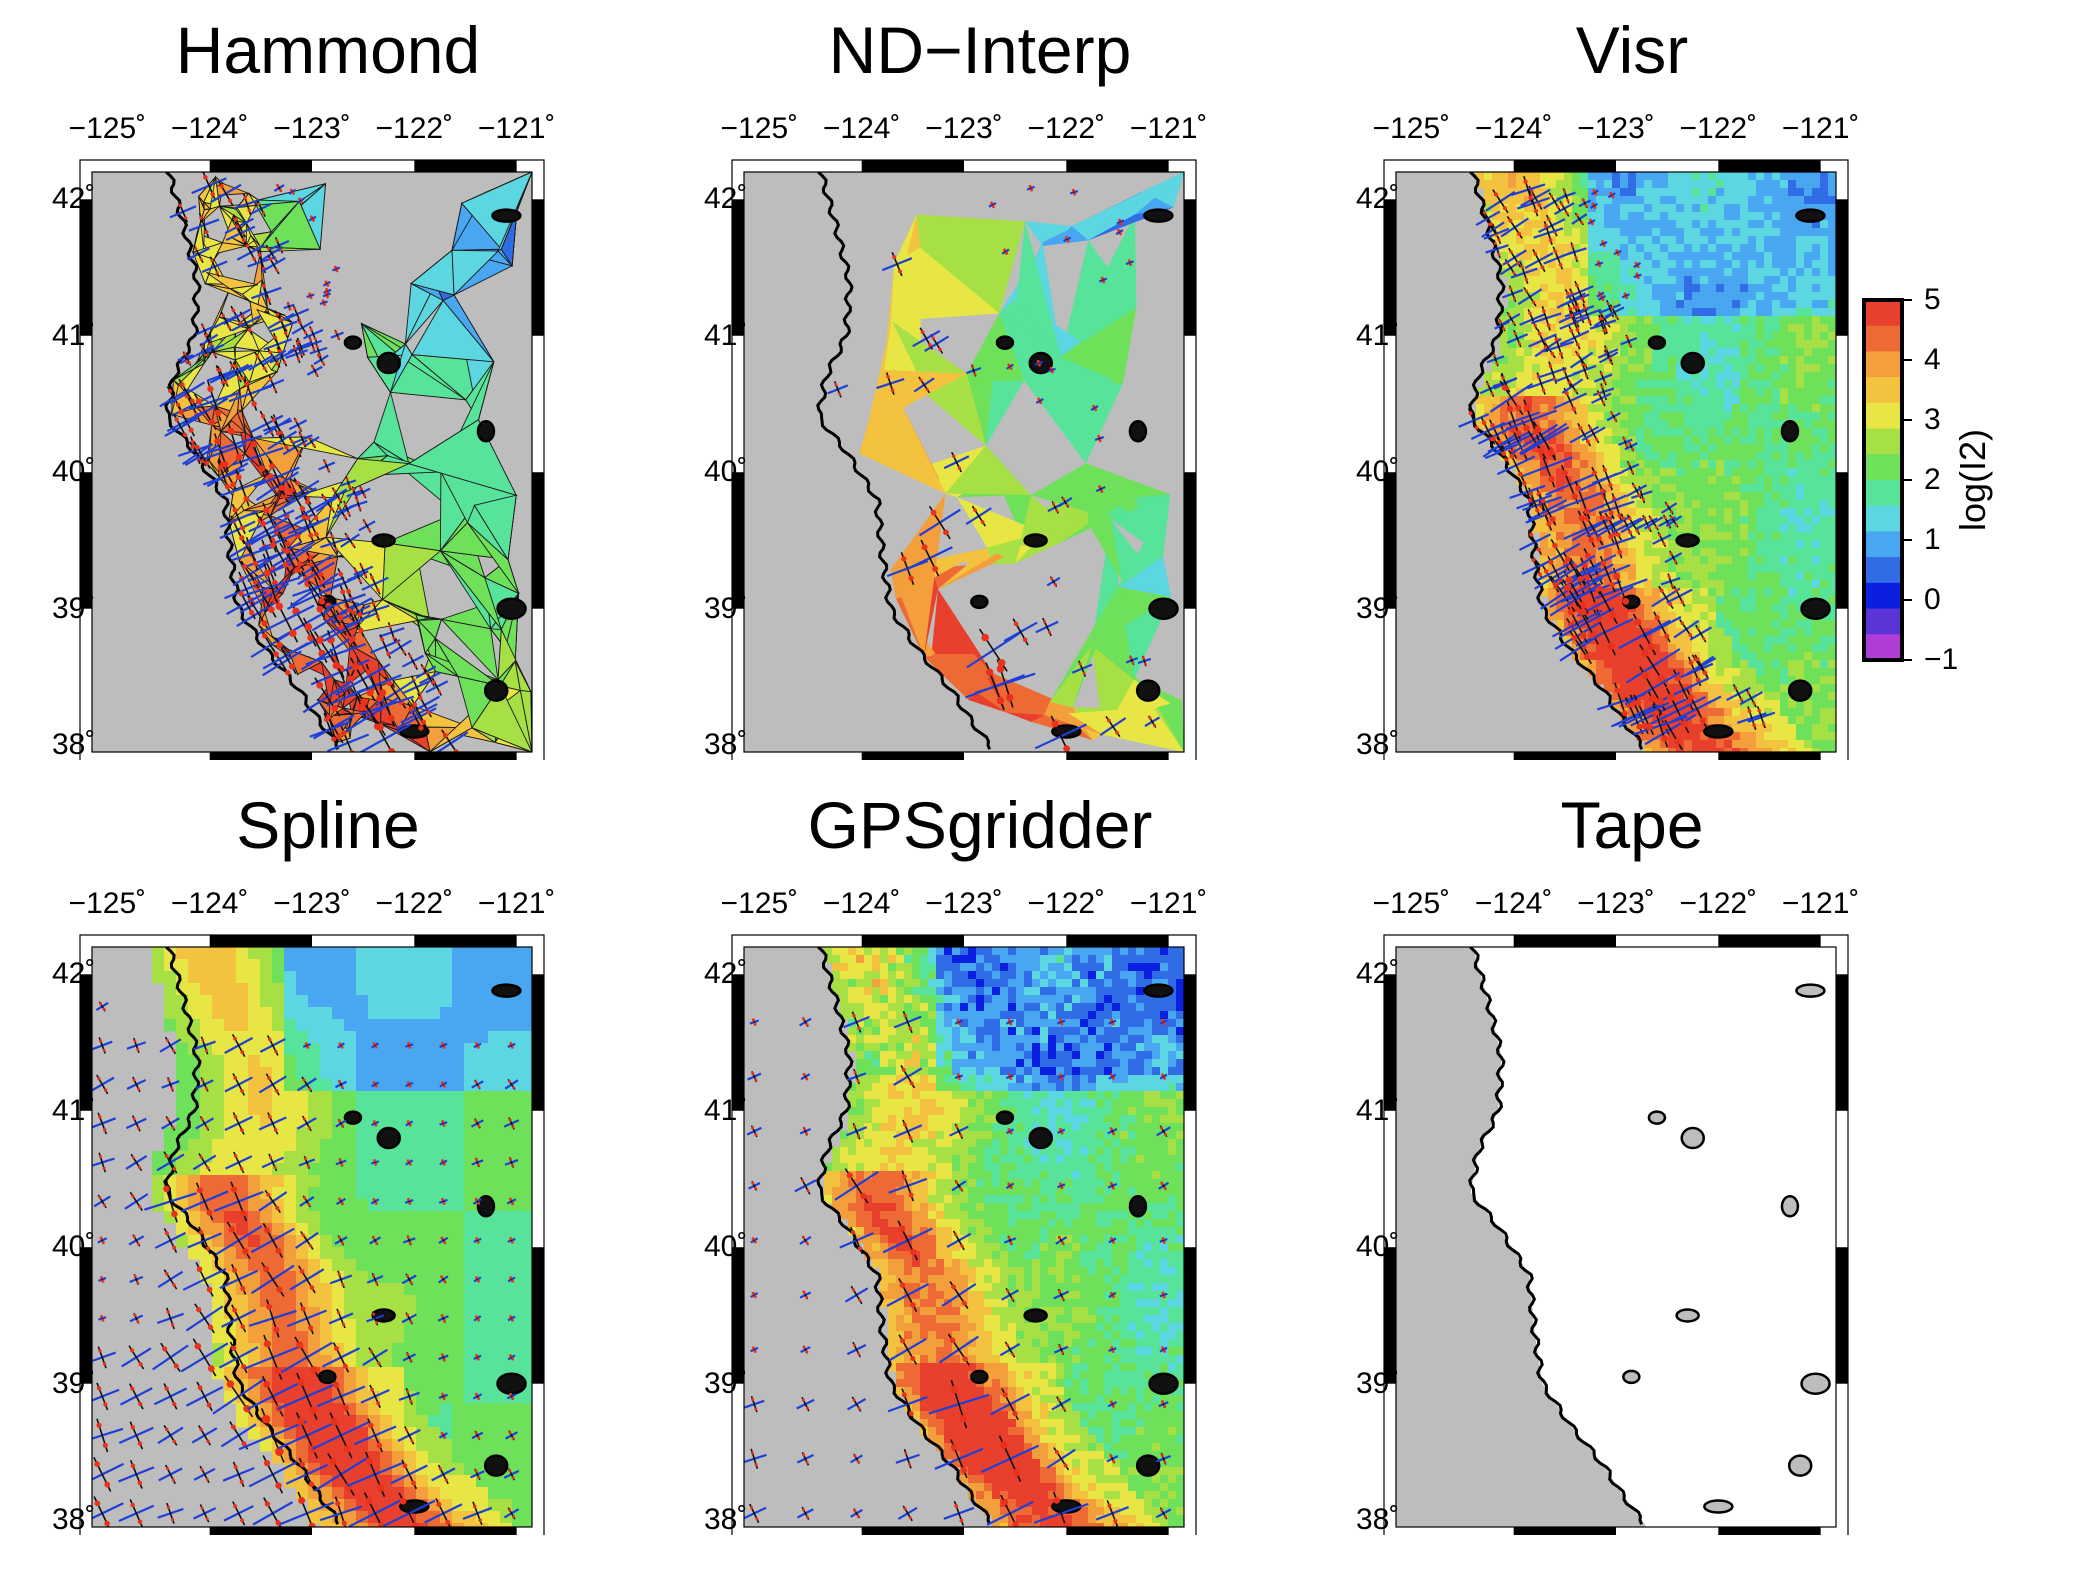  Describe the element at coordinates (1653, 1237) in the screenshot. I see `land-region` at that location.